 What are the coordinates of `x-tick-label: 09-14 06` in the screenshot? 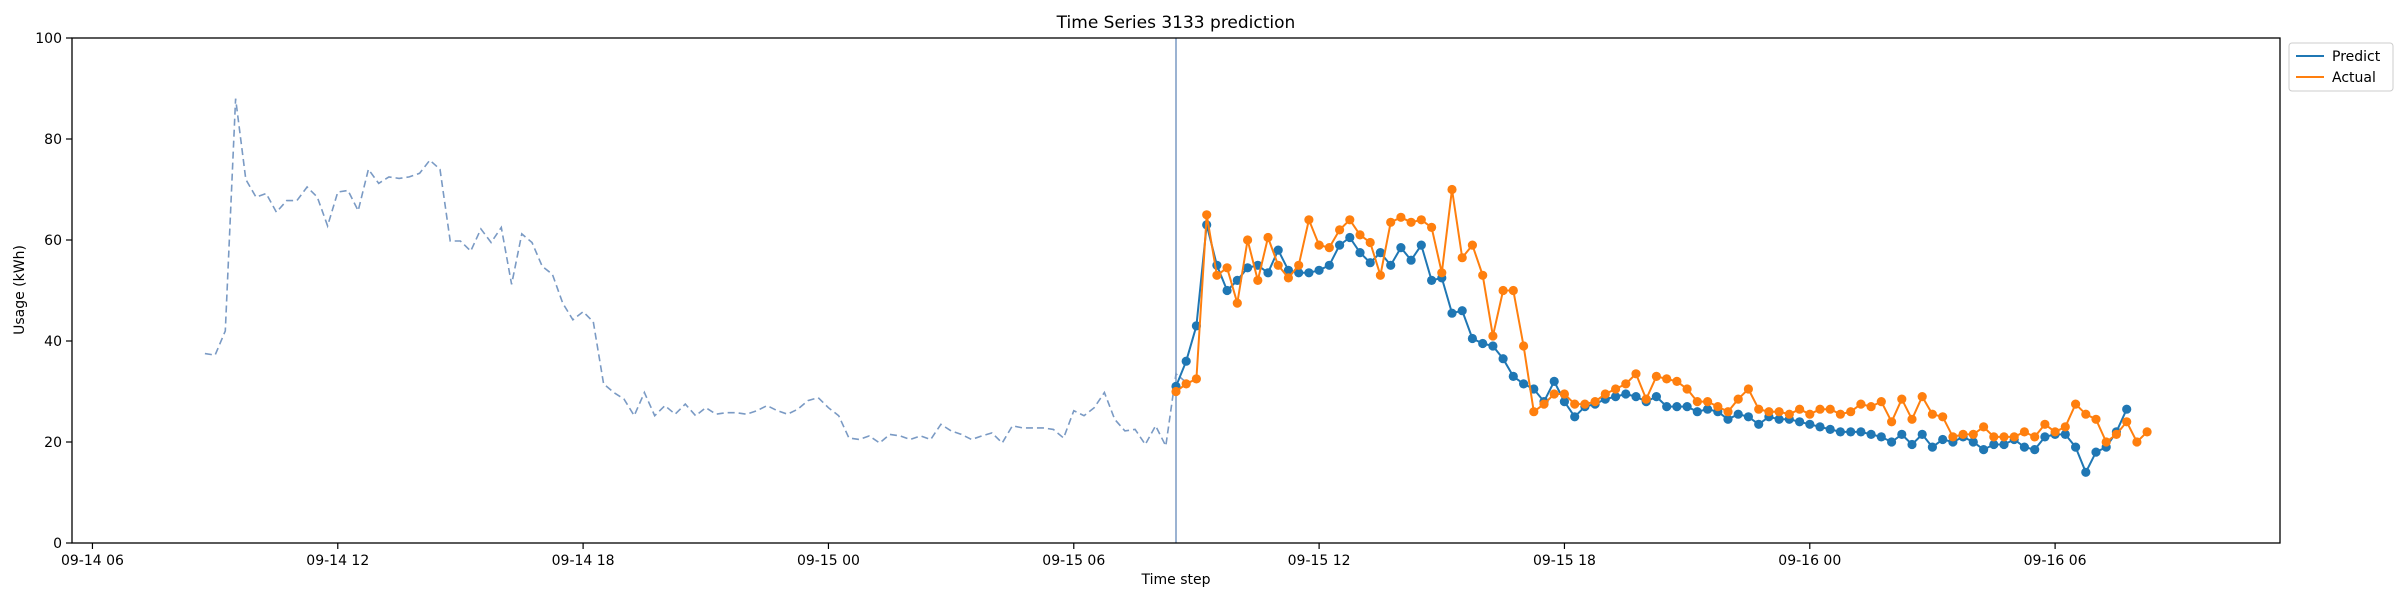 It's located at (92, 561).